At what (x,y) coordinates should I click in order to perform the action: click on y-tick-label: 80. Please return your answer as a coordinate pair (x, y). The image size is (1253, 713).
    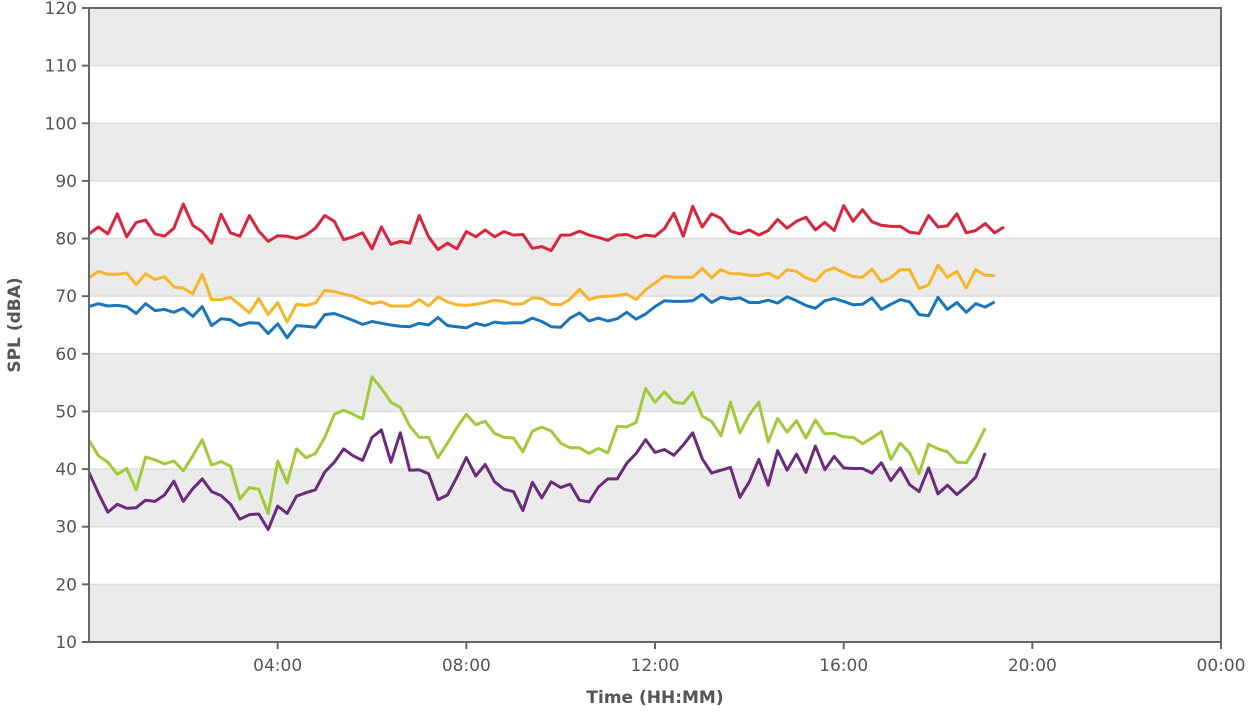
    Looking at the image, I should click on (66, 240).